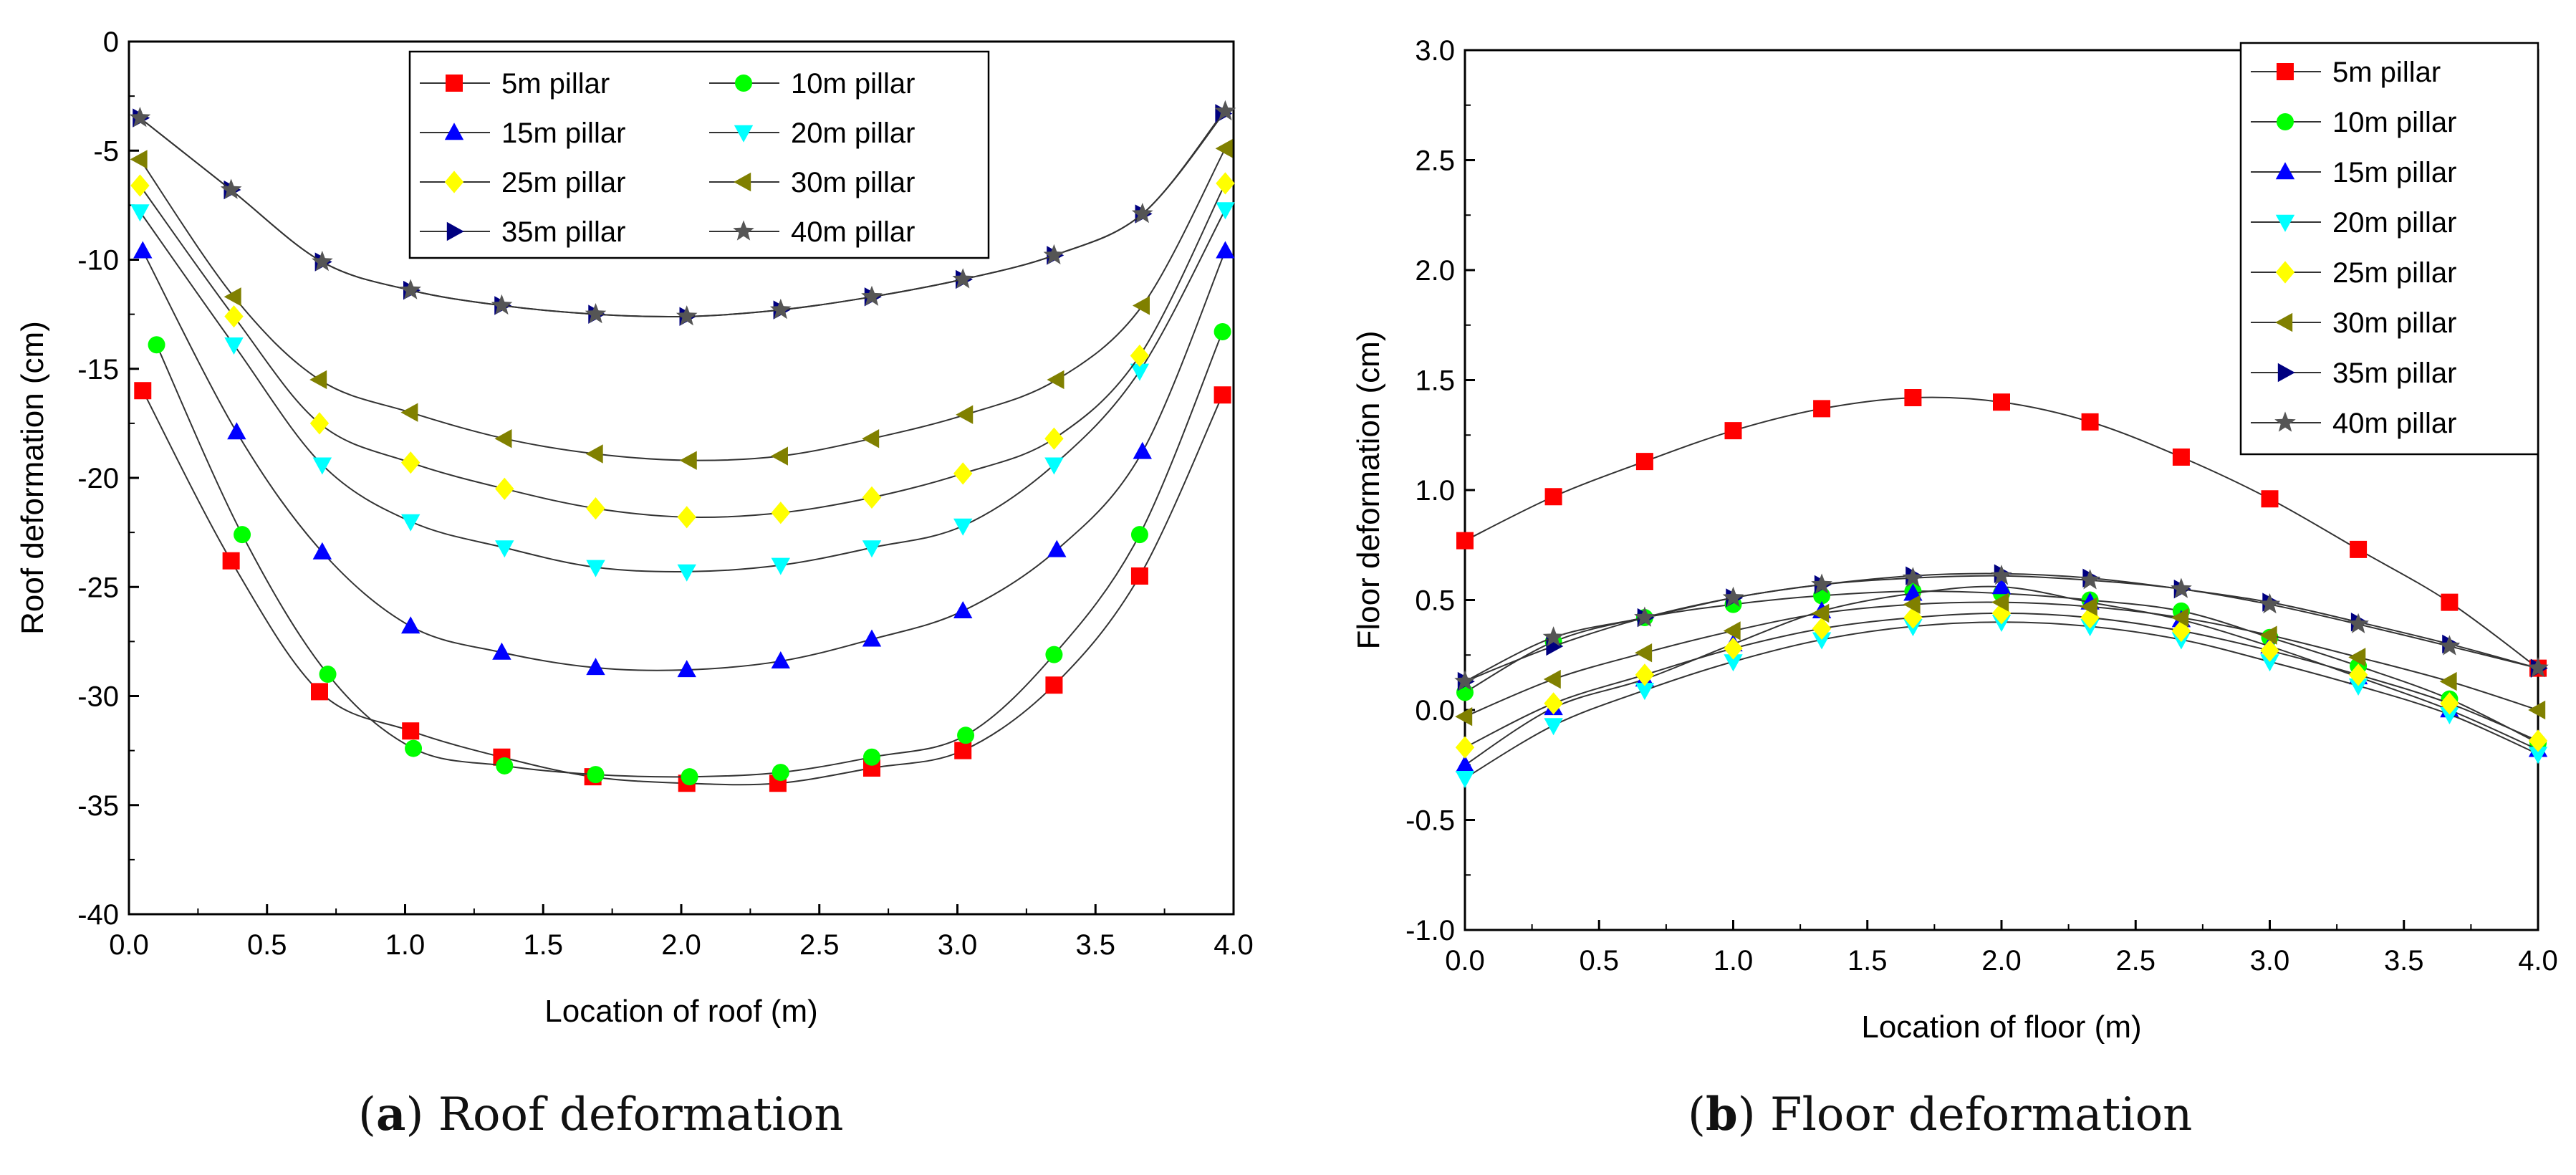 The image size is (2576, 1175). What do you see at coordinates (267, 945) in the screenshot?
I see `x-tick-label: 0.5` at bounding box center [267, 945].